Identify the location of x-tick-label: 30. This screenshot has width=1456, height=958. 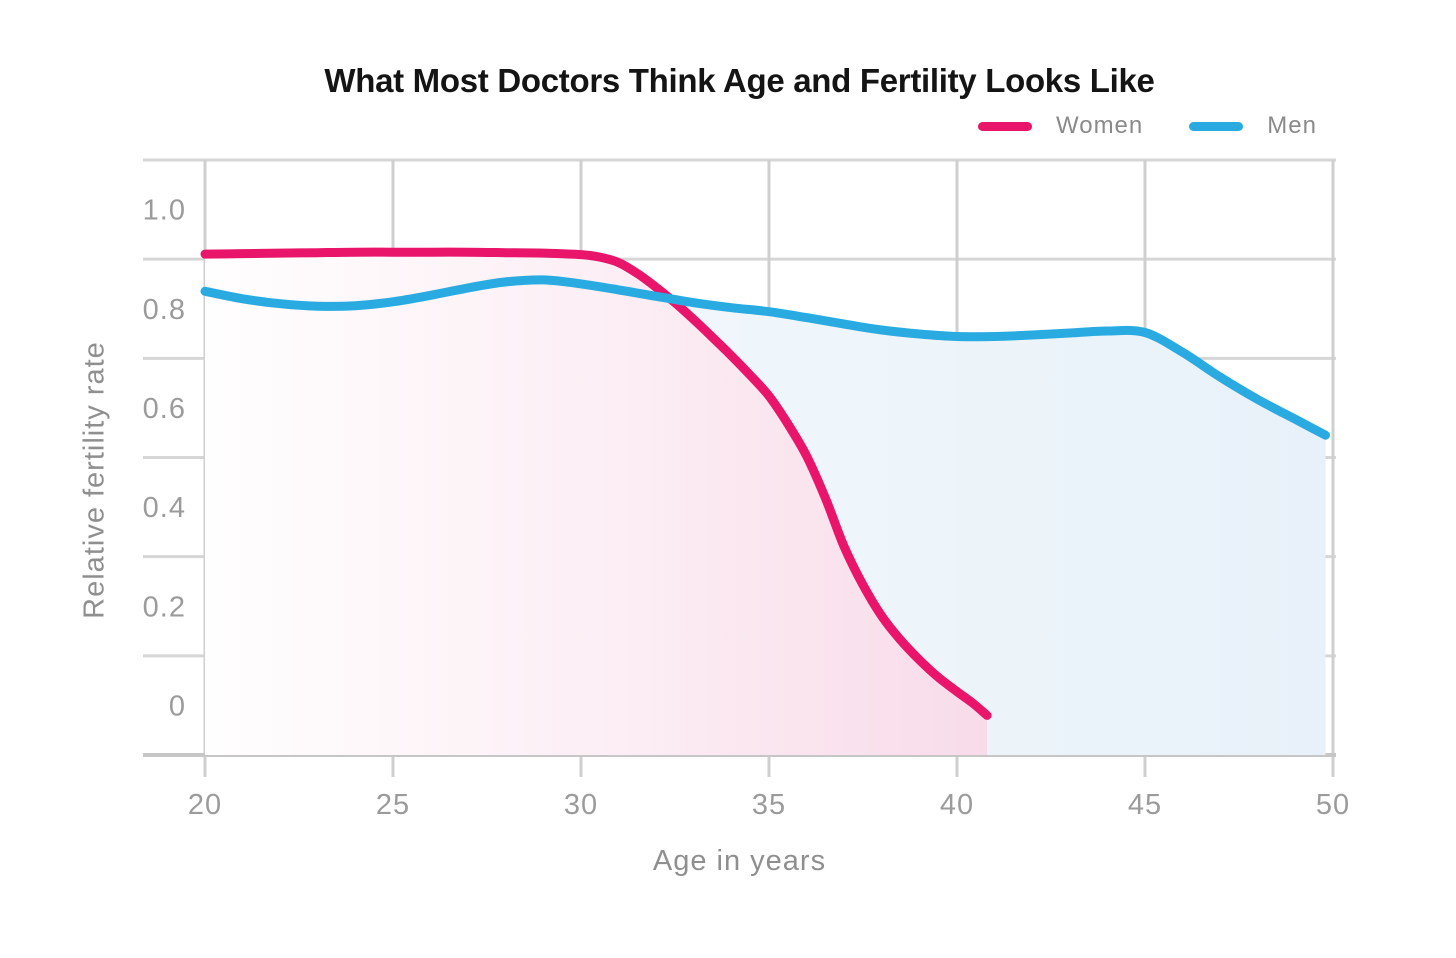
(581, 805).